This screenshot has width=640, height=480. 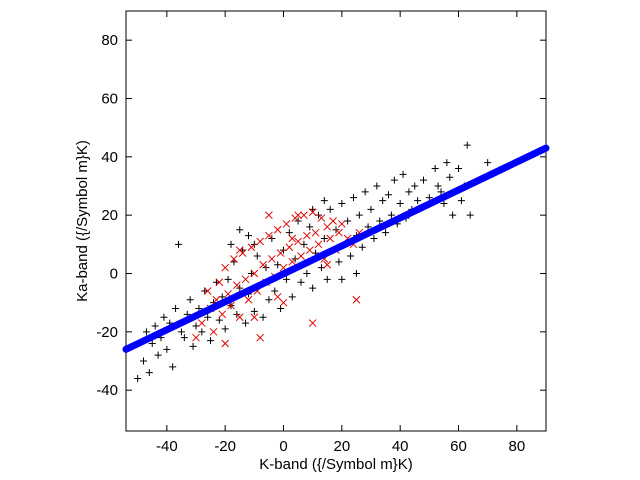 What do you see at coordinates (107, 332) in the screenshot?
I see `y-tick-label: -20` at bounding box center [107, 332].